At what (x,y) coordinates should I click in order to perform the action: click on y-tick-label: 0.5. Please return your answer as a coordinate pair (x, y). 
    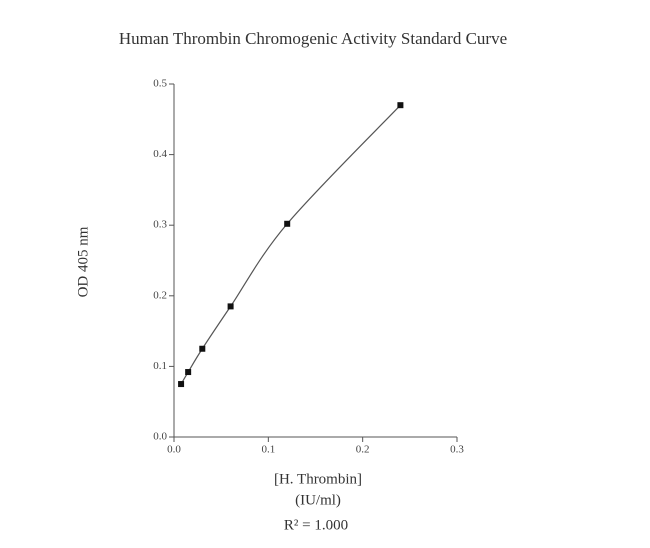
    Looking at the image, I should click on (160, 84).